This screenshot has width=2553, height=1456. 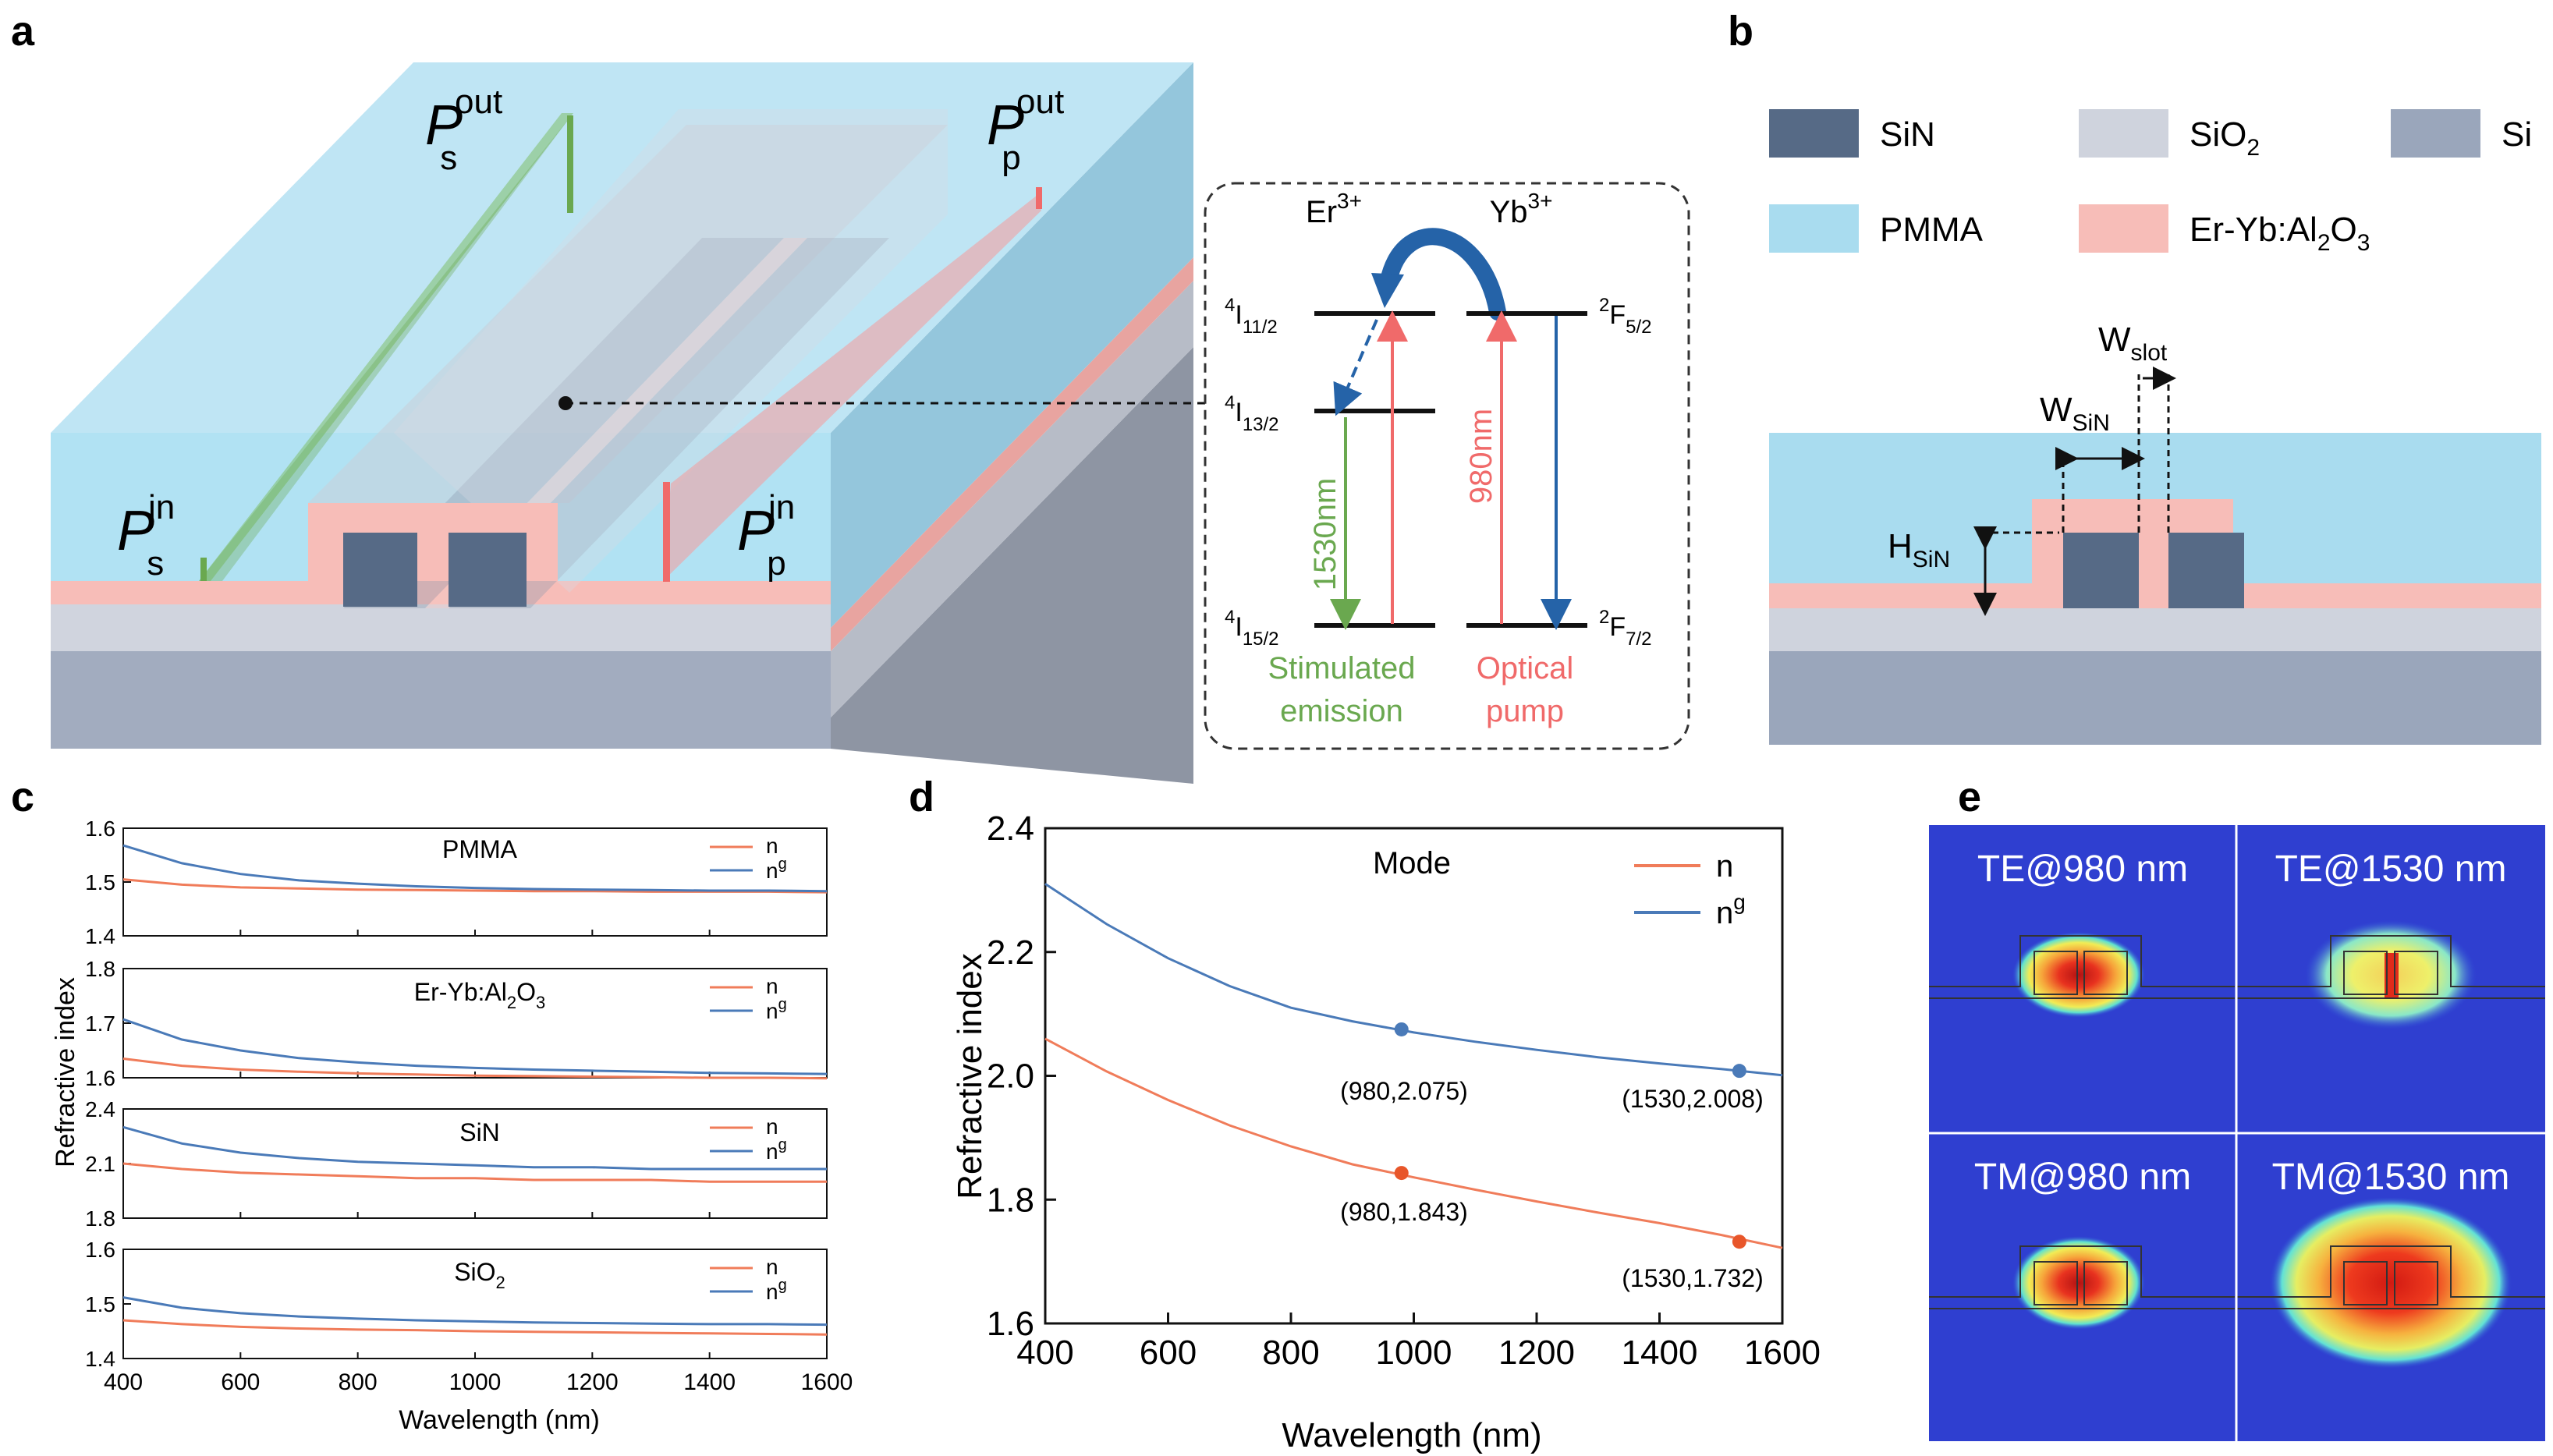 I want to click on waveguide-strip, so click(x=628, y=314).